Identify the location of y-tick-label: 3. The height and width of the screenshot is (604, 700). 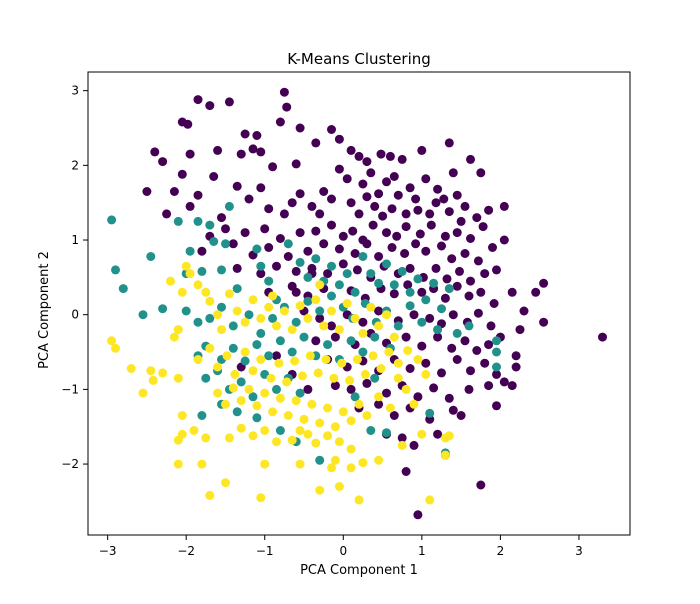
(75, 91).